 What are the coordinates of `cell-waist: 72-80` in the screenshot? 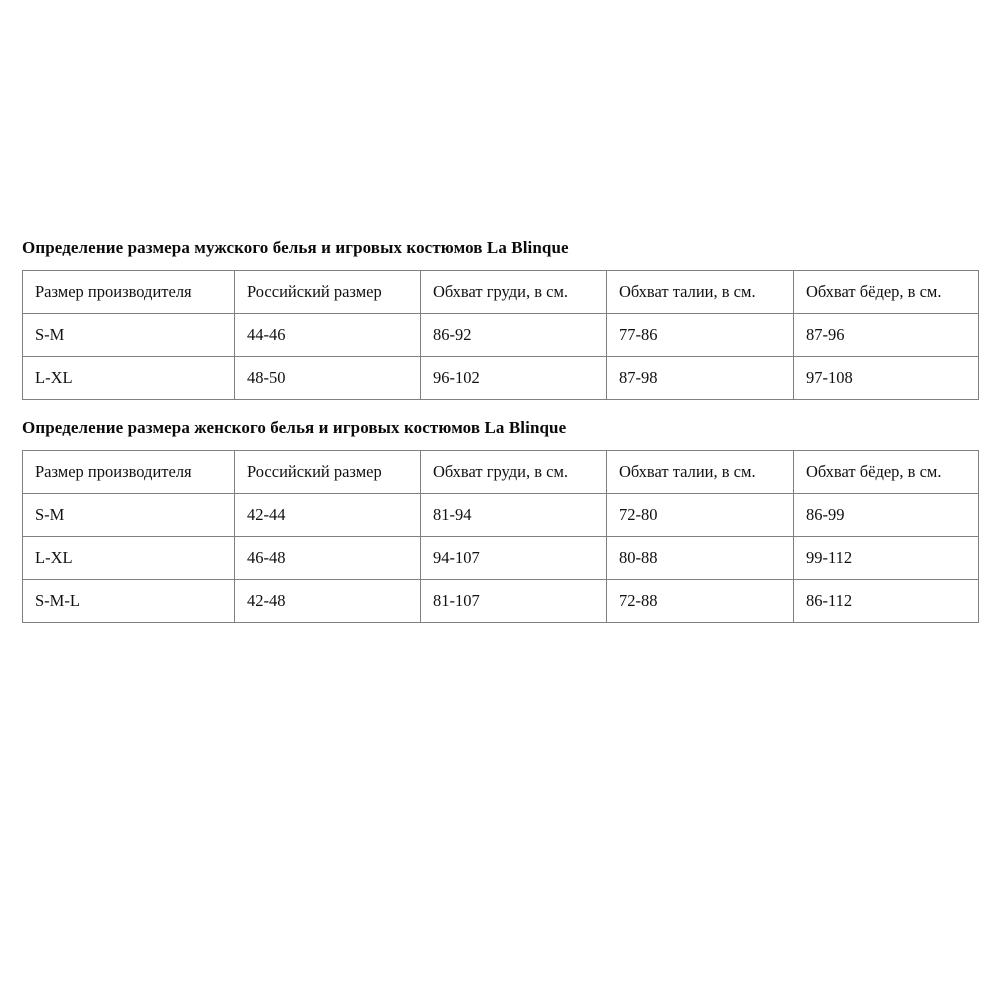 It's located at (700, 515).